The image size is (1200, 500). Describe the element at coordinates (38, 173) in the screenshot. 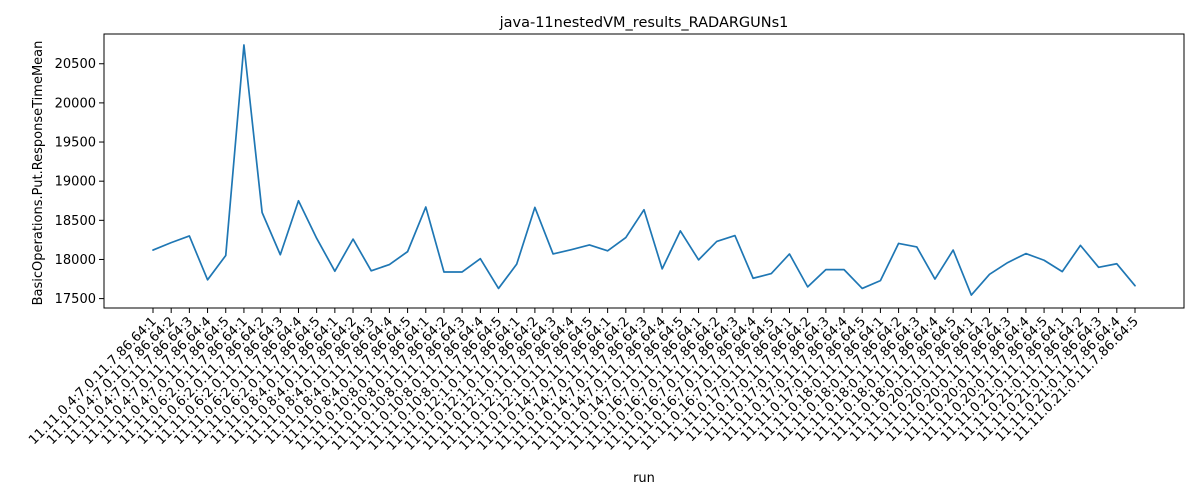

I see `y-axis-title: BasicOperations.Put.ResponseTimeMean` at that location.